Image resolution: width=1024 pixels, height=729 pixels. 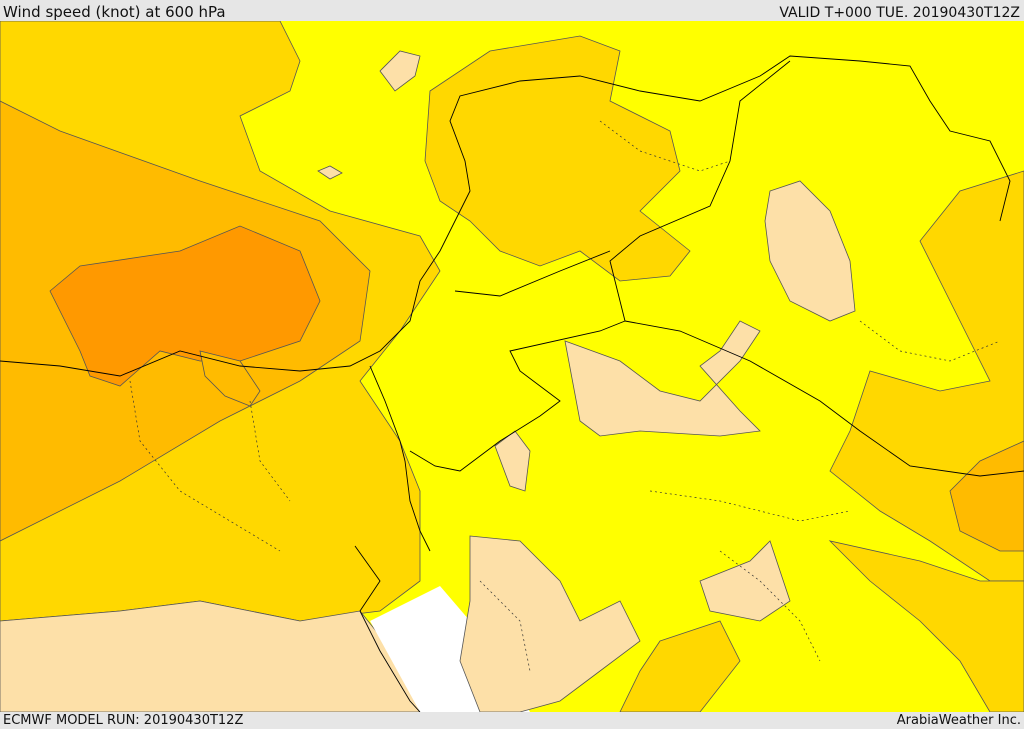 What do you see at coordinates (810, 251) in the screenshot?
I see `wind-field-calm-iraq` at bounding box center [810, 251].